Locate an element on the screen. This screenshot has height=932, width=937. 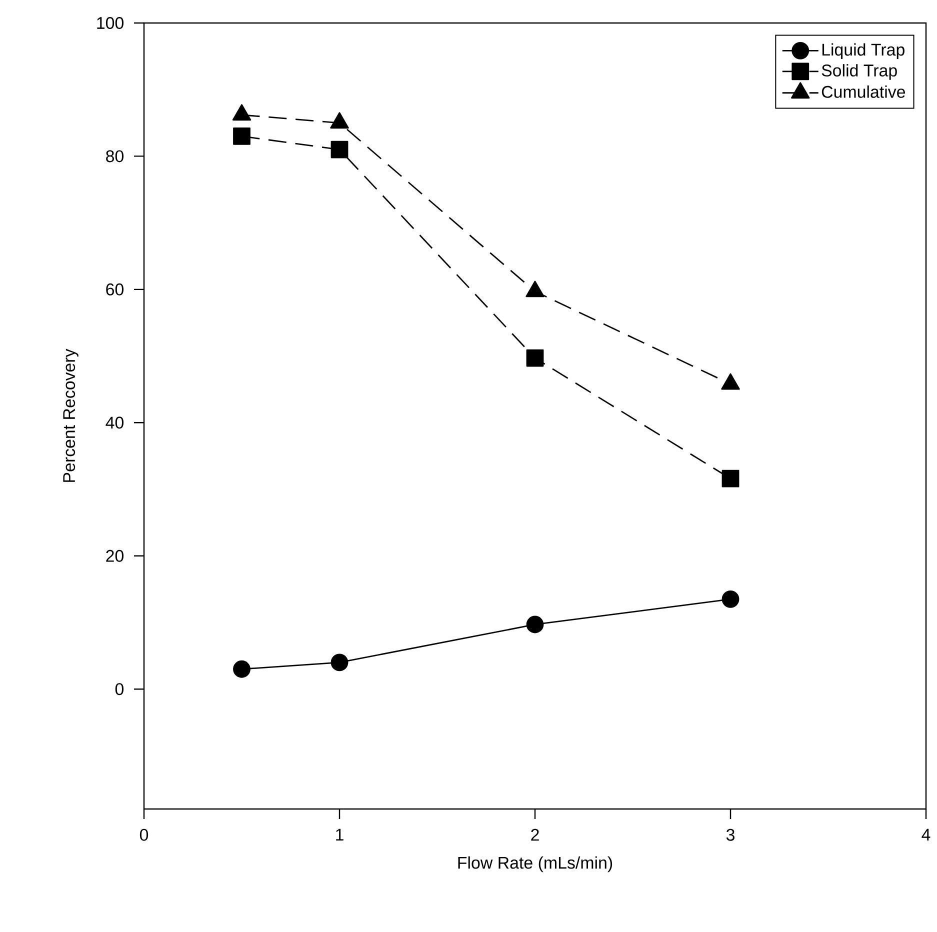
legend-label: Liquid Trap is located at coordinates (863, 51).